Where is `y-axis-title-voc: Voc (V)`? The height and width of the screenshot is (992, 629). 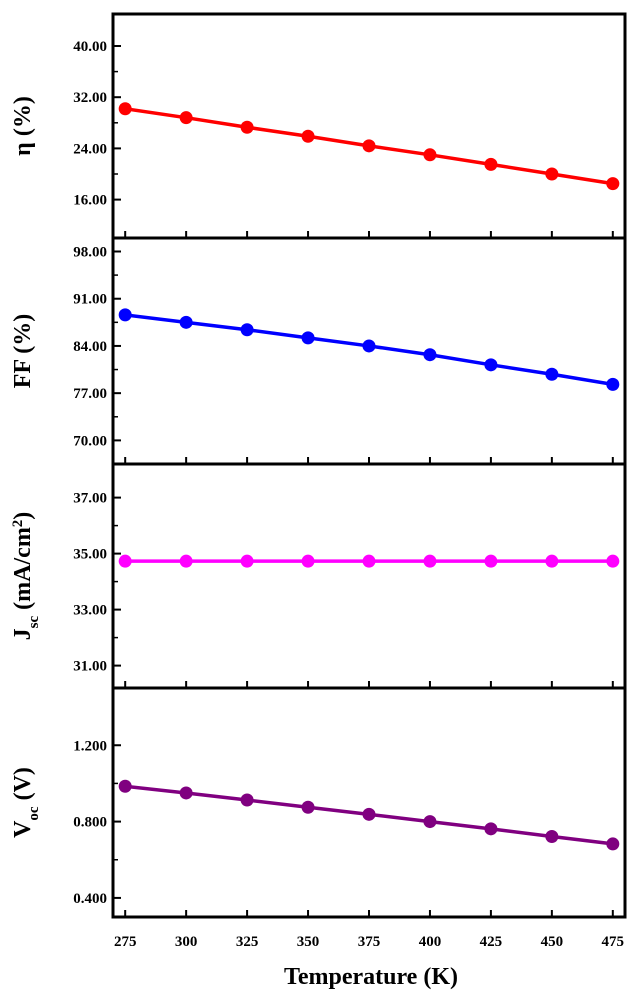
y-axis-title-voc: Voc (V) is located at coordinates (26, 802).